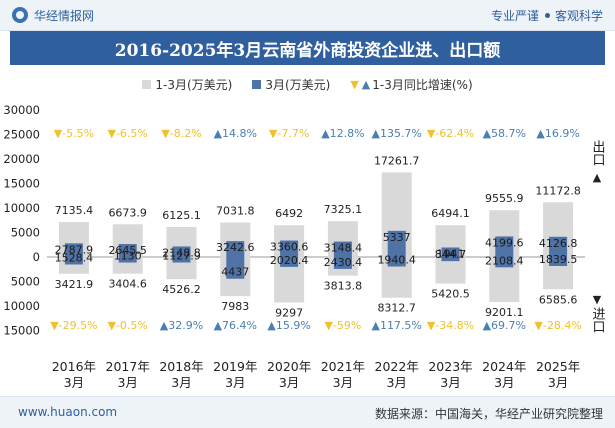  Describe the element at coordinates (127, 212) in the screenshot. I see `label-cumulative-export: 6673.9` at that location.